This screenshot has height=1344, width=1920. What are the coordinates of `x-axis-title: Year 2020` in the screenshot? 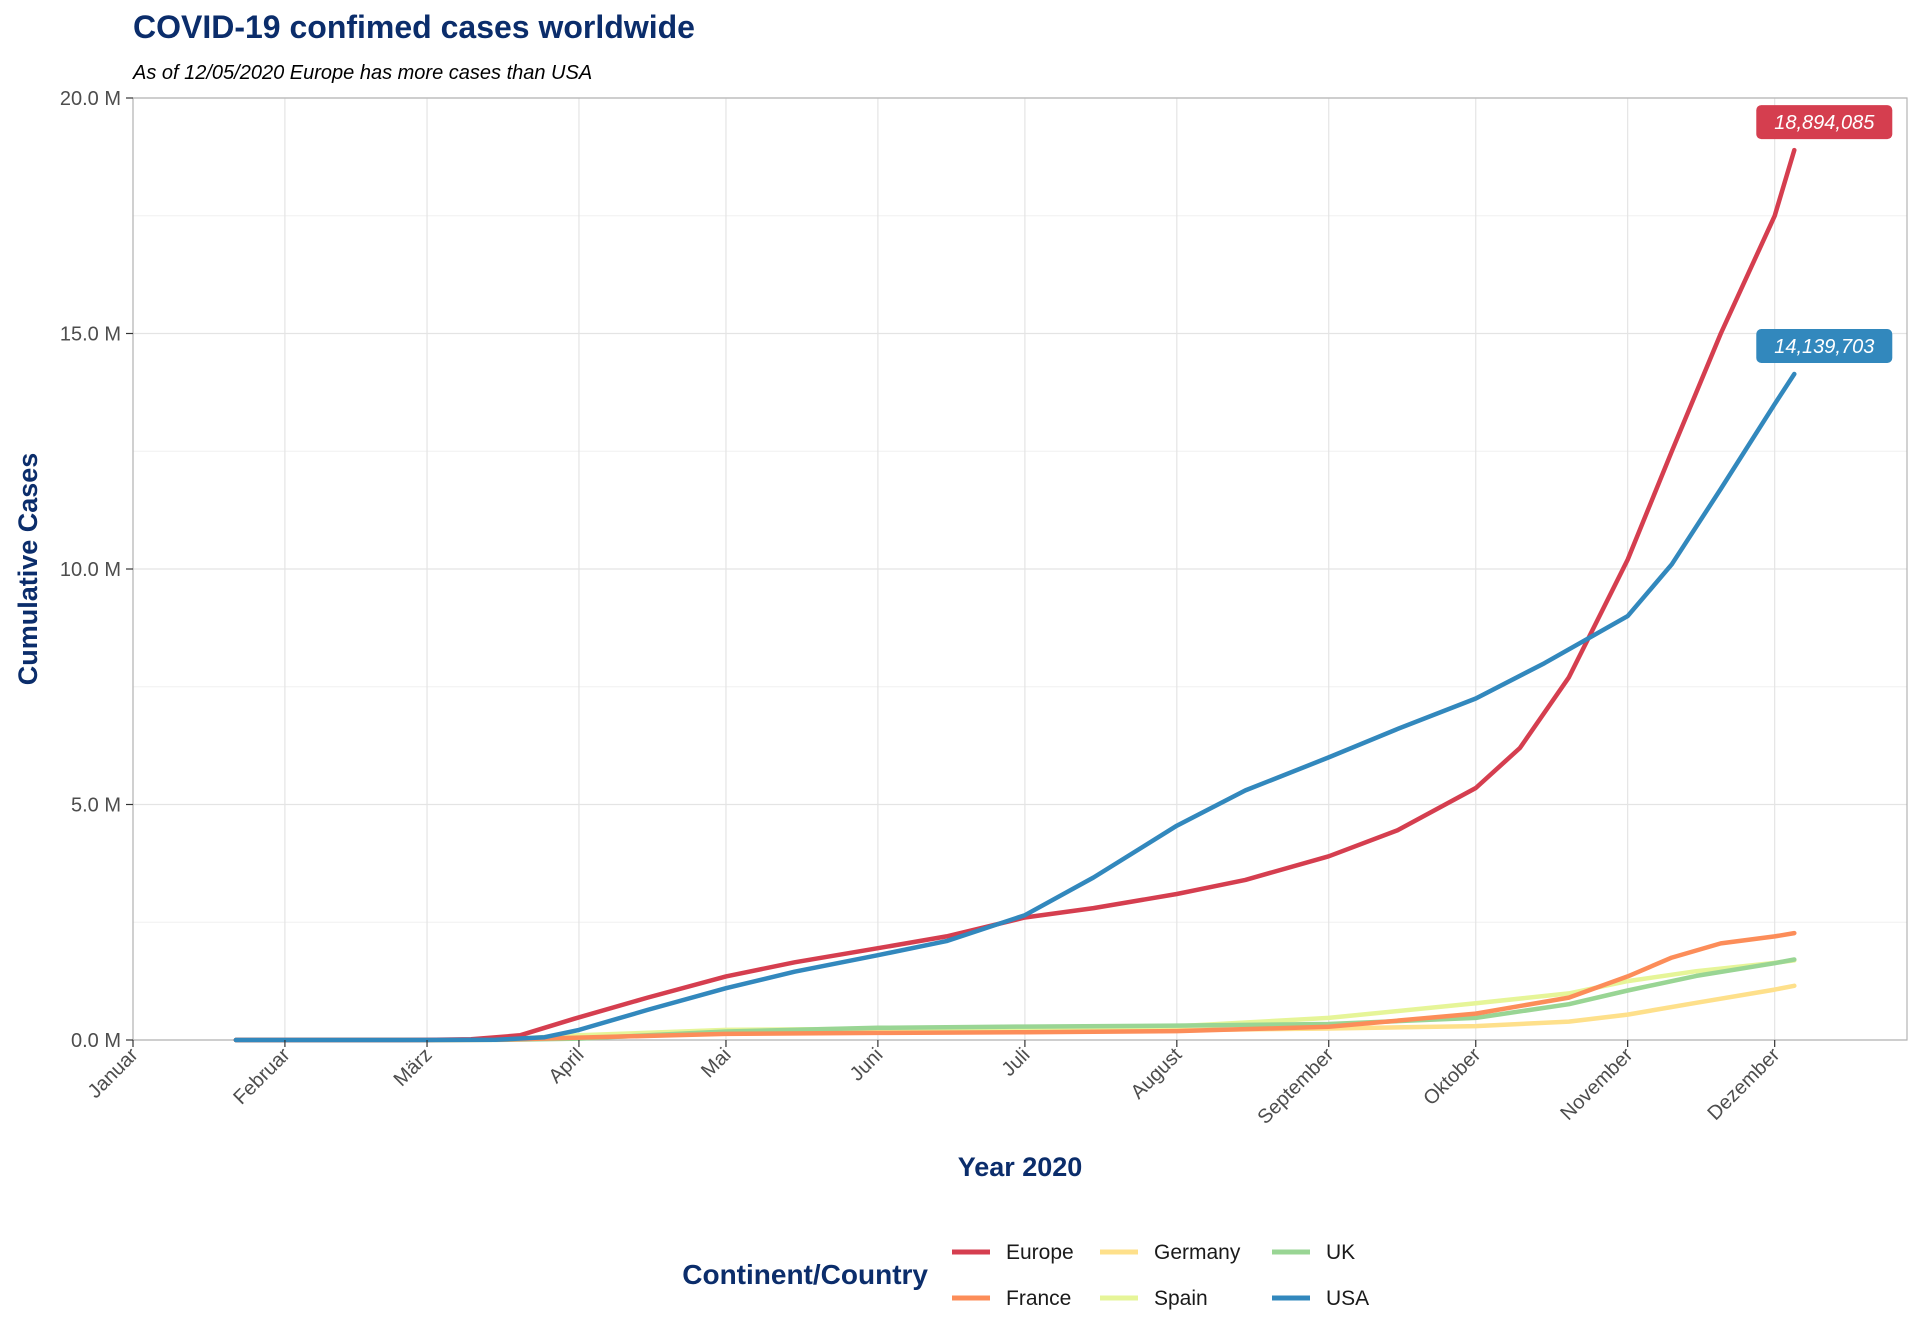 It's located at (1020, 1167).